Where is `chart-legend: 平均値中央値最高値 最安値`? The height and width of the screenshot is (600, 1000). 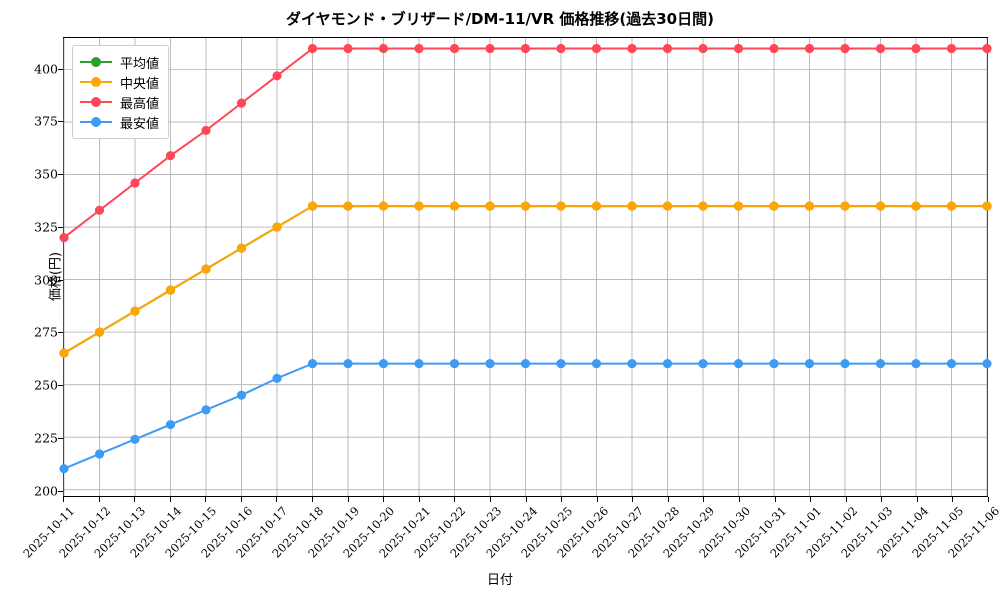
chart-legend: 平均値中央値最高値 最安値 is located at coordinates (121, 92).